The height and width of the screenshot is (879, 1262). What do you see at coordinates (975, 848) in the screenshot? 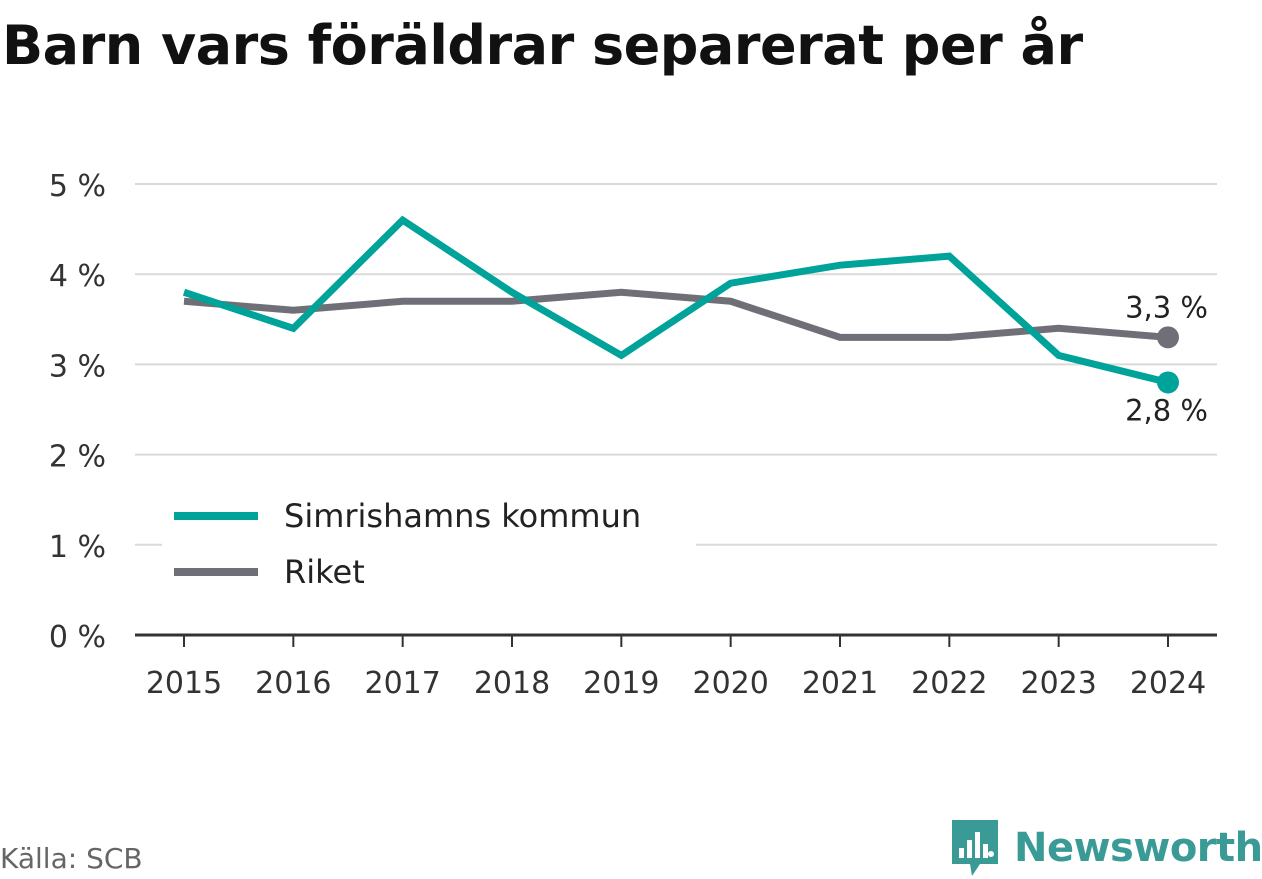
I see `bar-chart-speech-icon` at bounding box center [975, 848].